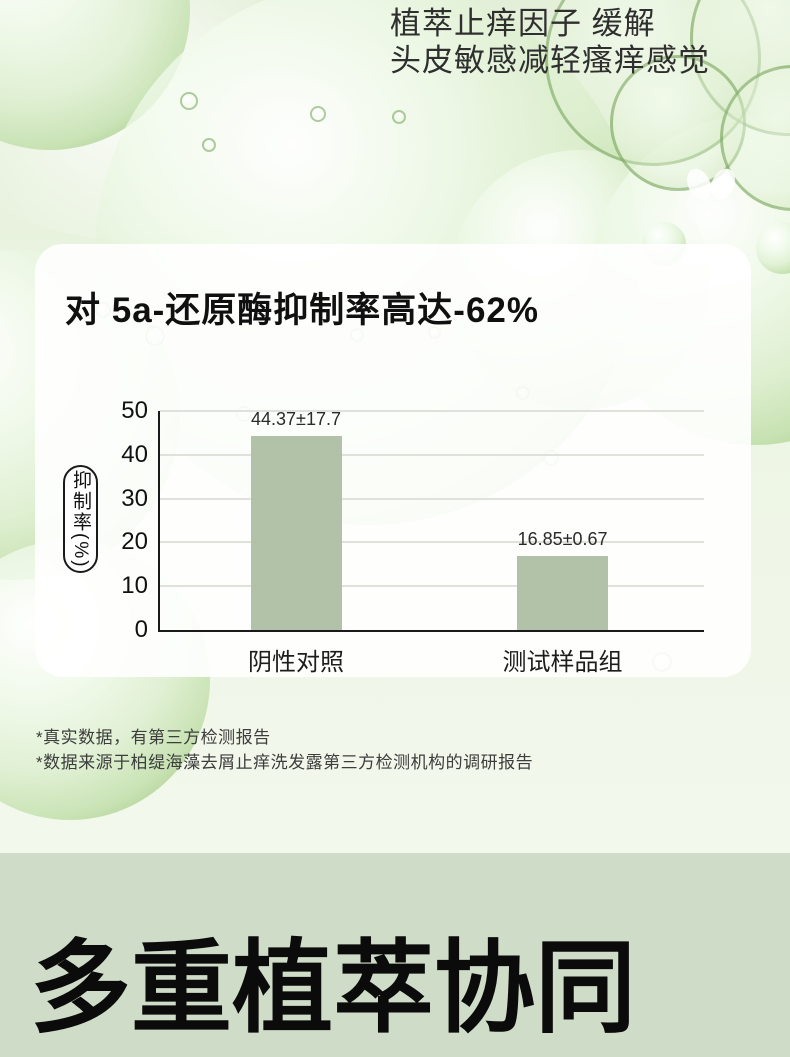  What do you see at coordinates (296, 662) in the screenshot?
I see `category-label: 阴性对照` at bounding box center [296, 662].